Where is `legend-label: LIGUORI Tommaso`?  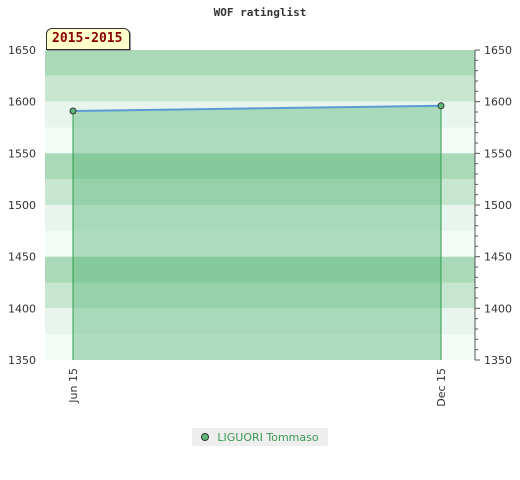 legend-label: LIGUORI Tommaso is located at coordinates (268, 437).